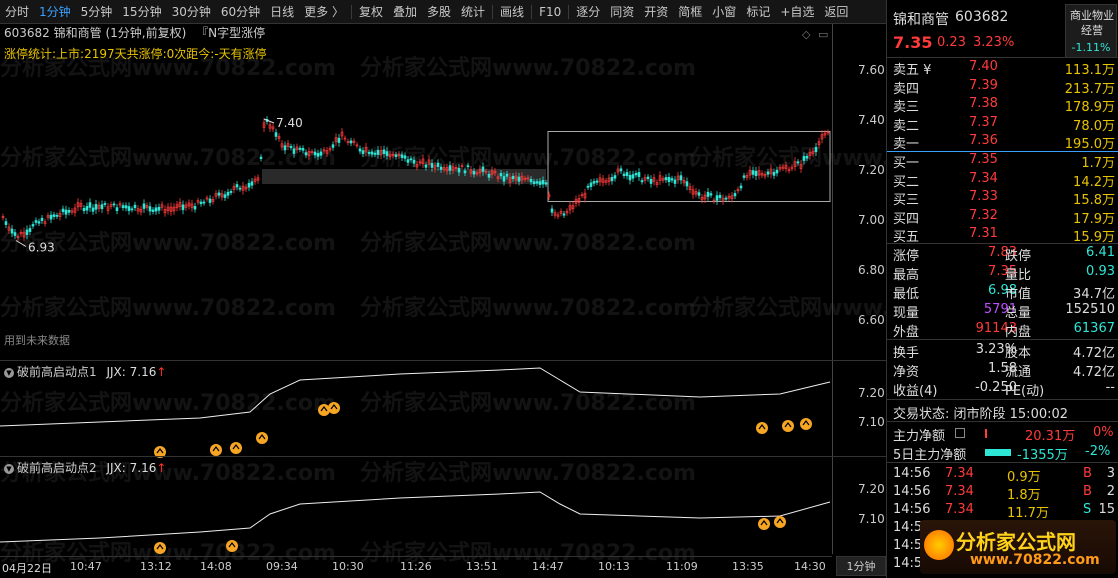 Image resolution: width=1118 pixels, height=578 pixels. Describe the element at coordinates (982, 17) in the screenshot. I see `stock-code: 603682` at that location.